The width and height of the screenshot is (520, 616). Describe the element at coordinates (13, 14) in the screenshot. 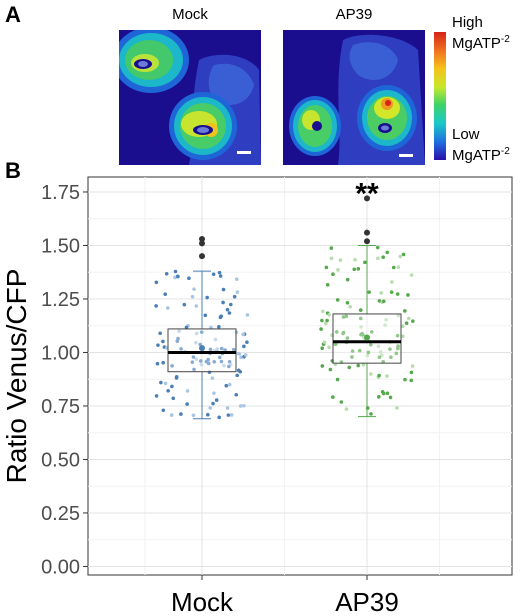

I see `panel-a-letter: A` at that location.